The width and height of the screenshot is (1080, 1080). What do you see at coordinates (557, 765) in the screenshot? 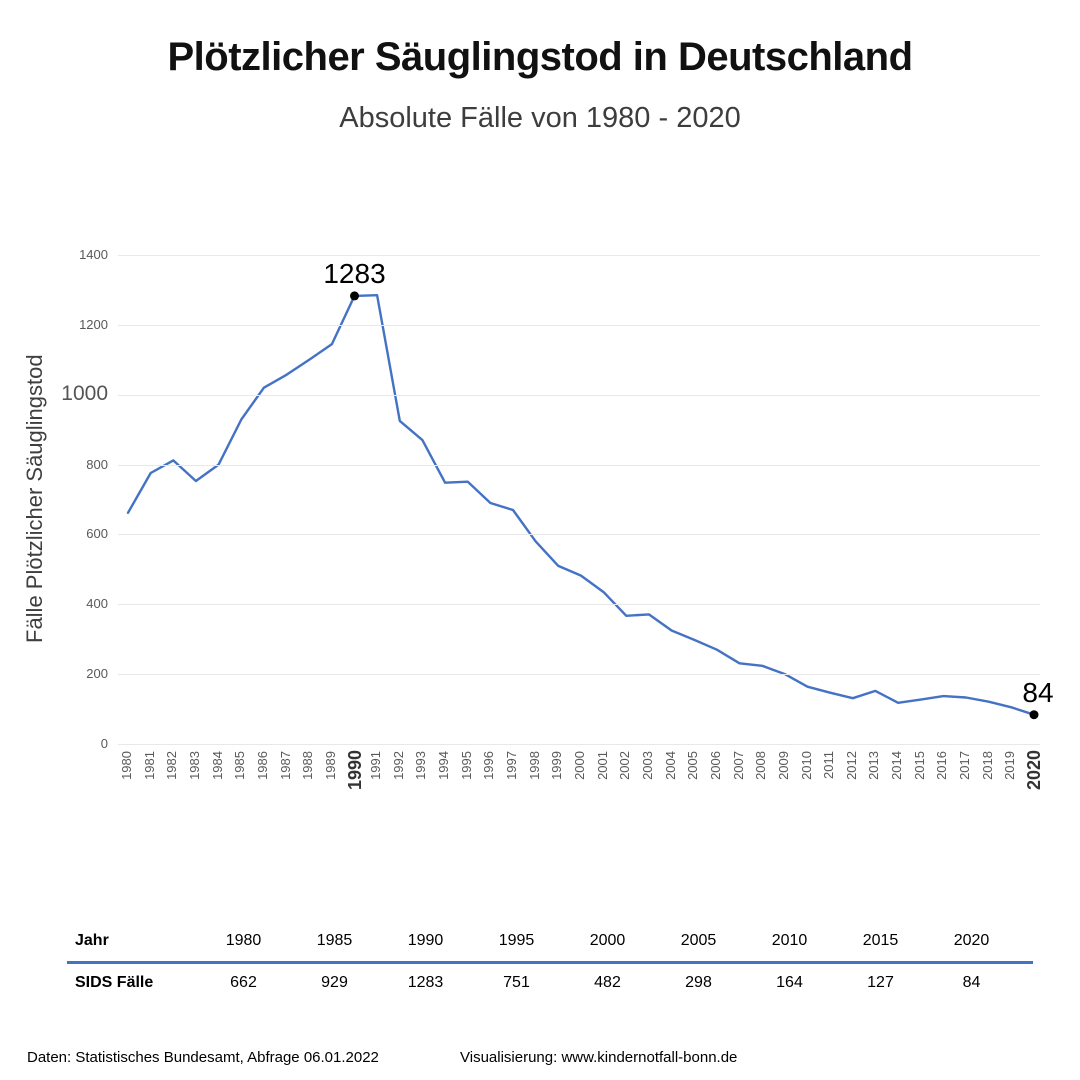
I see `x-tick-label: 1999` at bounding box center [557, 765].